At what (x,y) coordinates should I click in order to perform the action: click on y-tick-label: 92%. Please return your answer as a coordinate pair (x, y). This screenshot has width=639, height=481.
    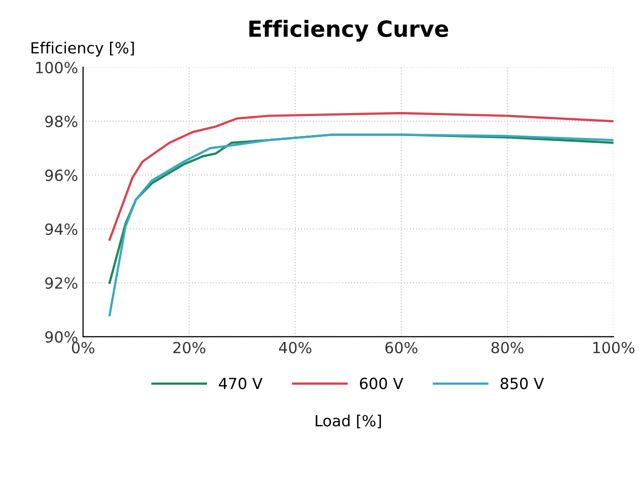
    Looking at the image, I should click on (61, 283).